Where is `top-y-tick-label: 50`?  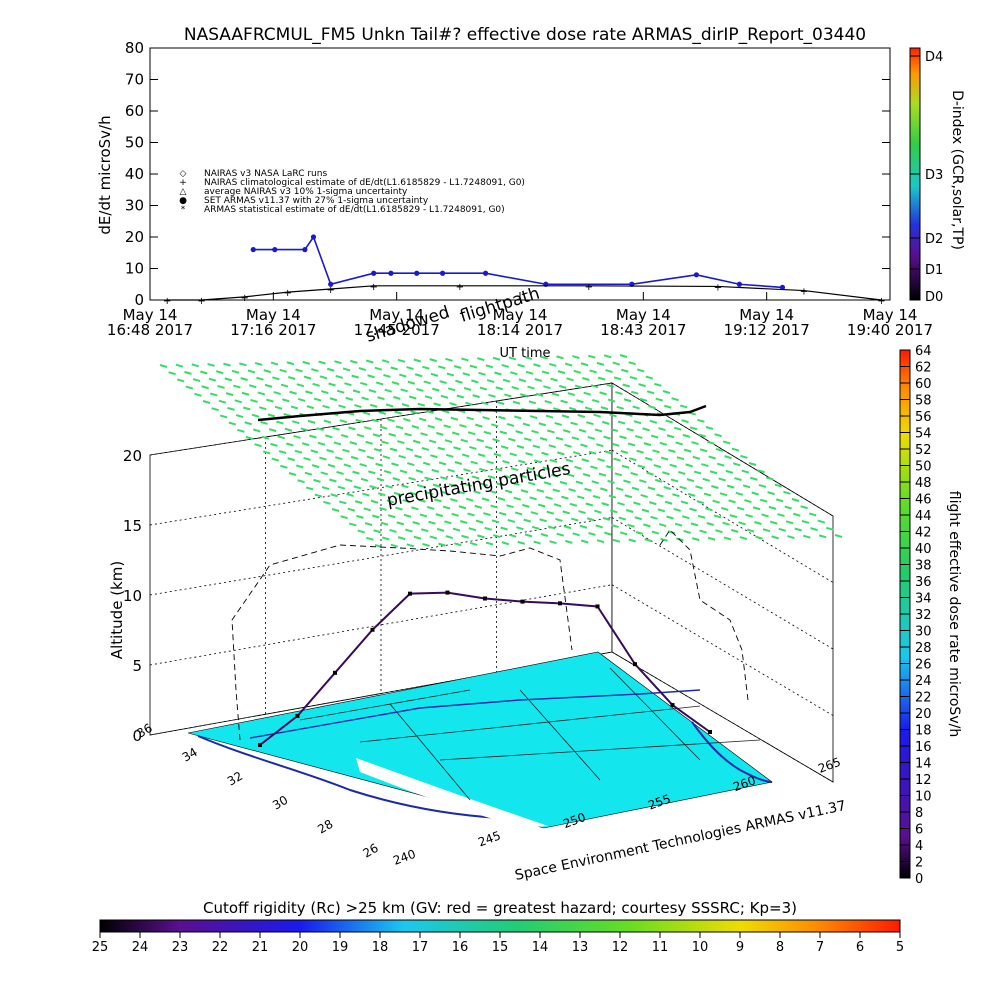
top-y-tick-label: 50 is located at coordinates (134, 143).